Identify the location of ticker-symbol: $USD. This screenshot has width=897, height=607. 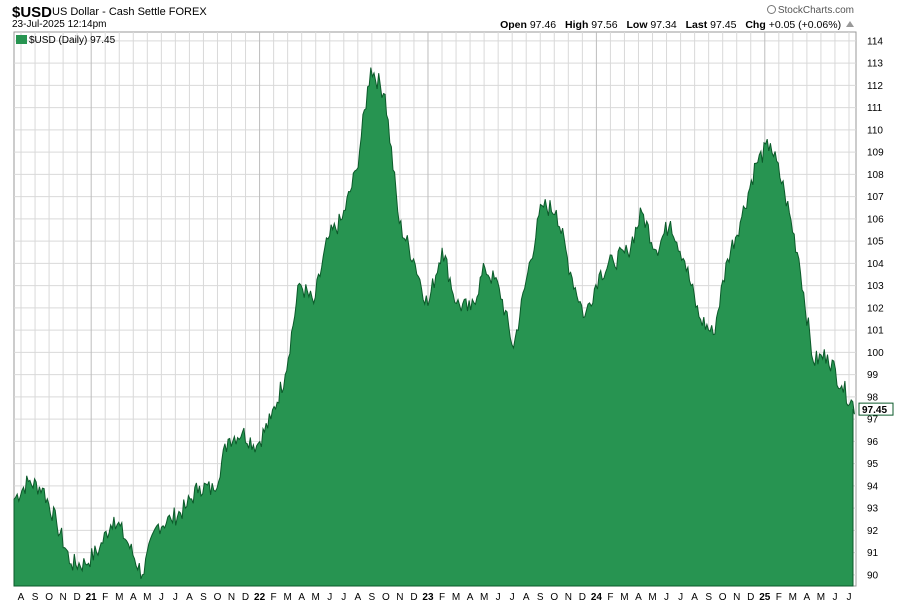
(32, 12).